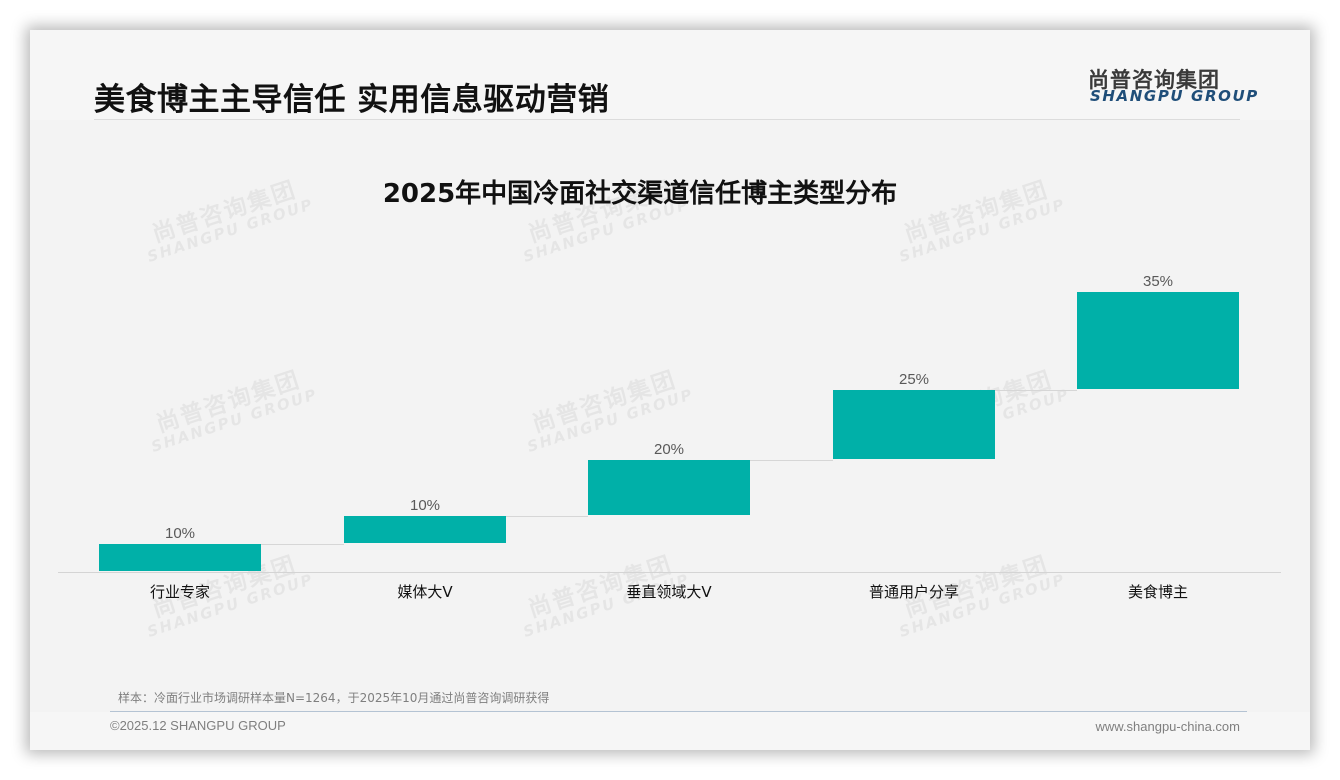 Image resolution: width=1340 pixels, height=780 pixels. I want to click on category-label: 媒体大V, so click(425, 592).